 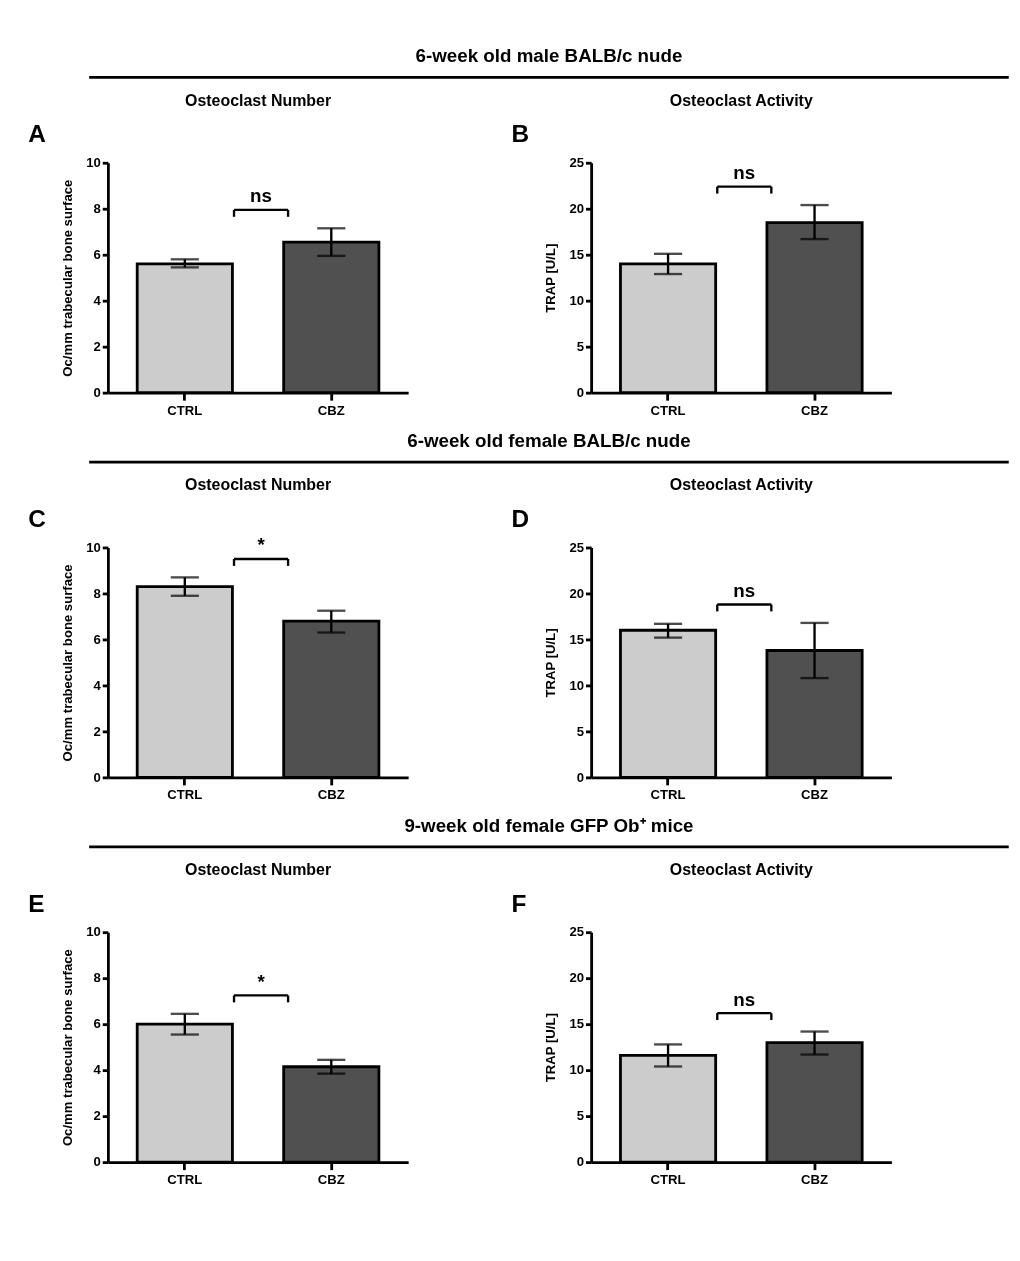 What do you see at coordinates (37, 518) in the screenshot?
I see `text: C` at bounding box center [37, 518].